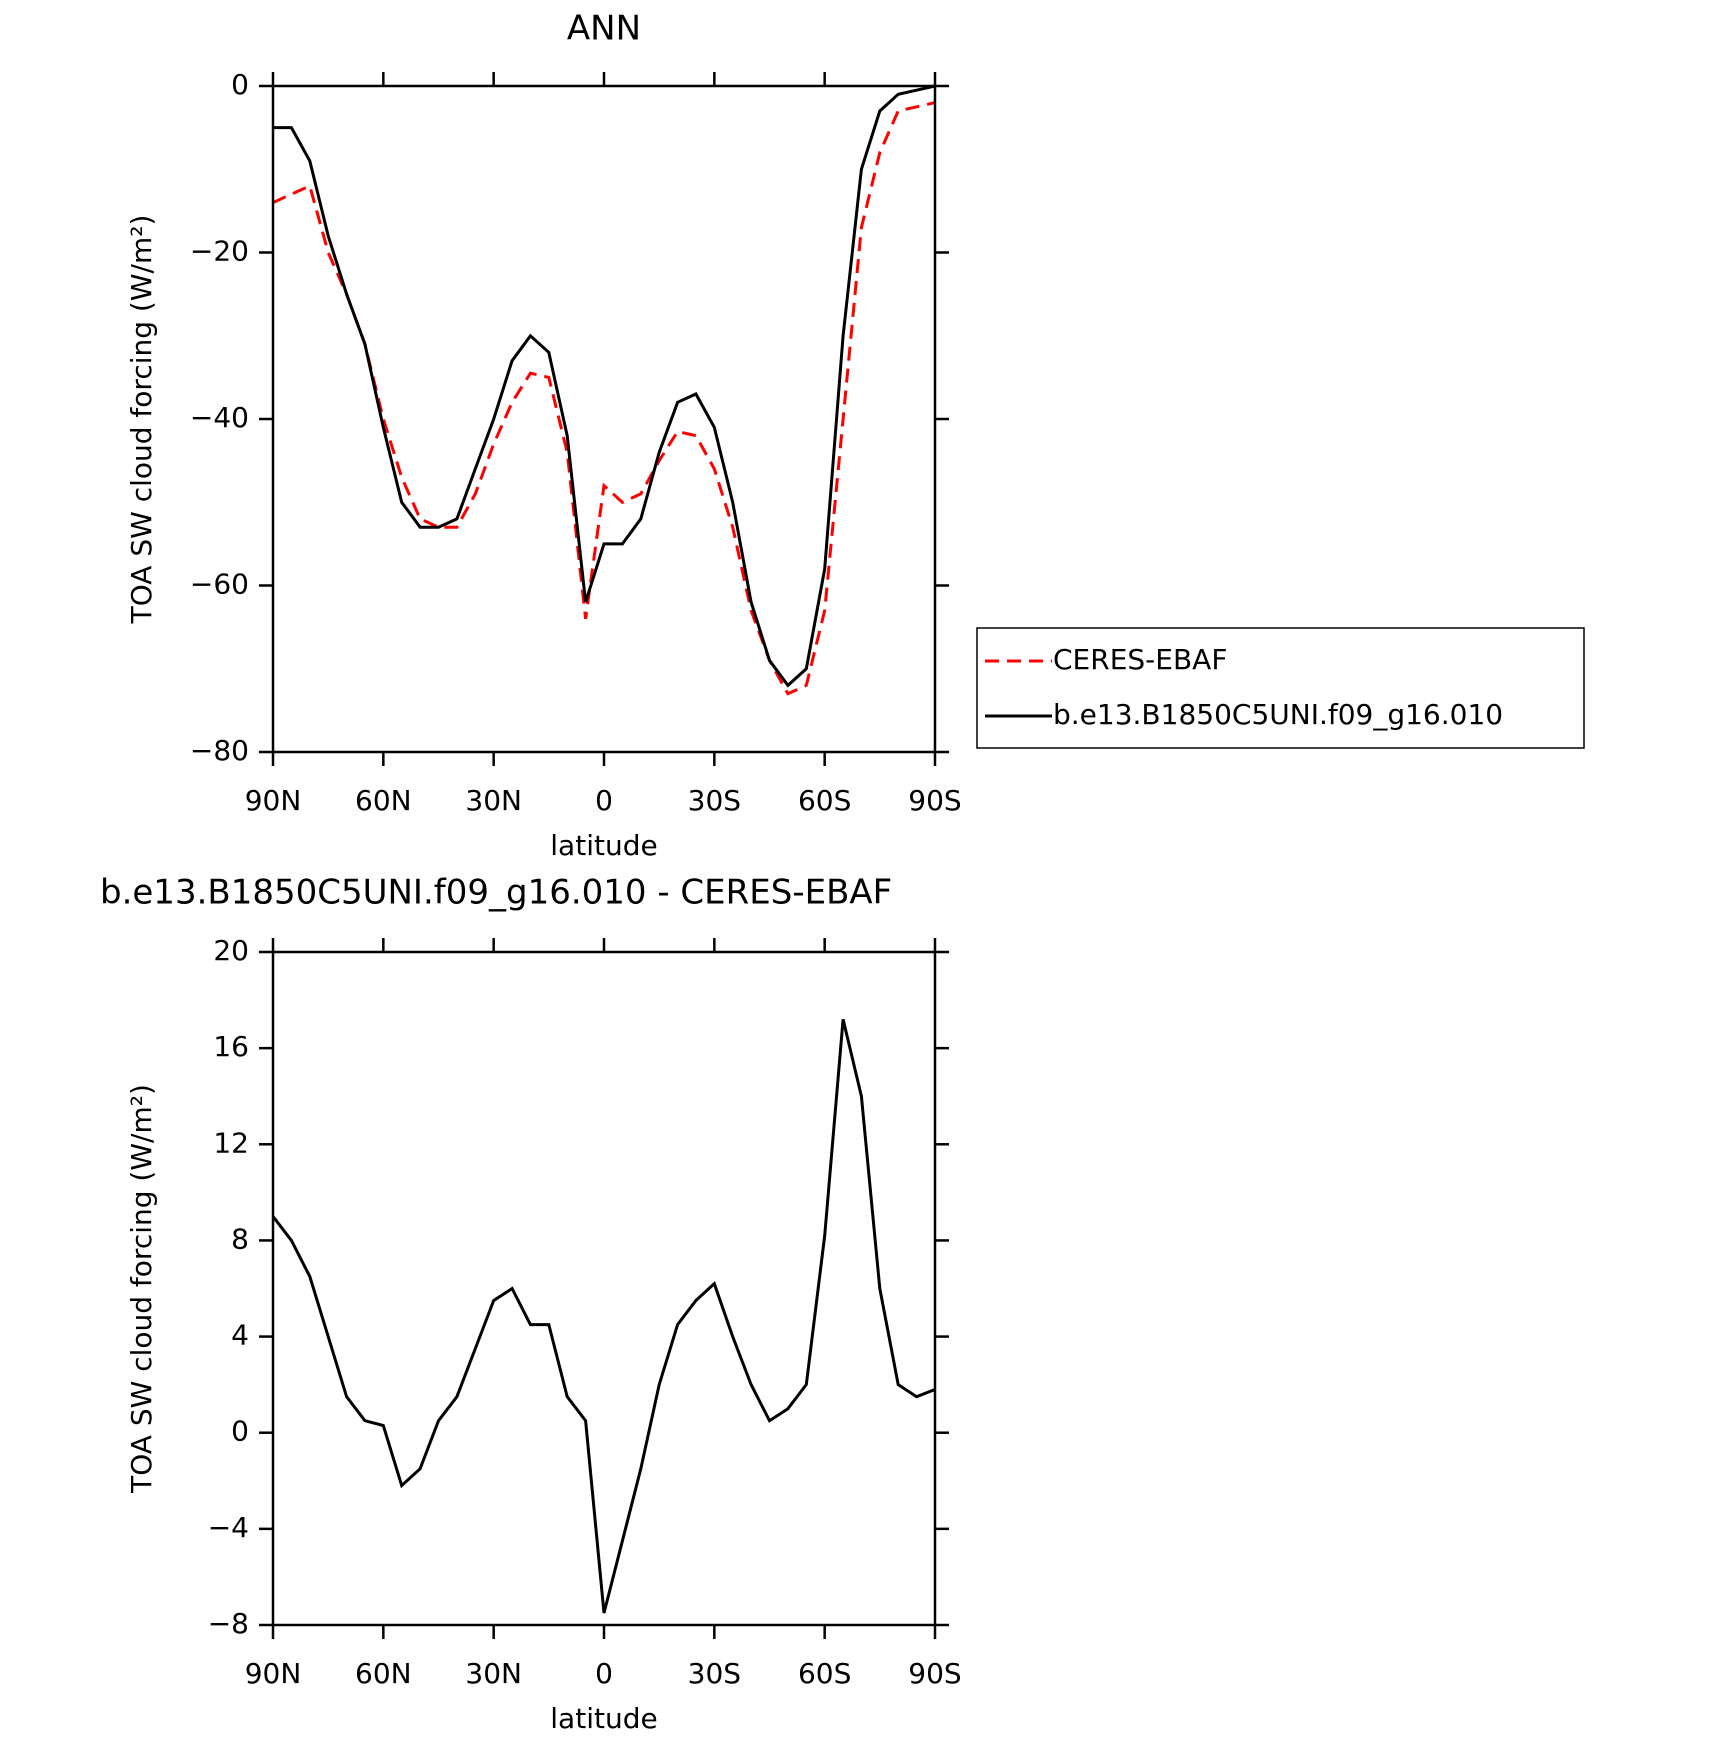 The height and width of the screenshot is (1740, 1710). What do you see at coordinates (219, 417) in the screenshot?
I see `y-tick-label: −40` at bounding box center [219, 417].